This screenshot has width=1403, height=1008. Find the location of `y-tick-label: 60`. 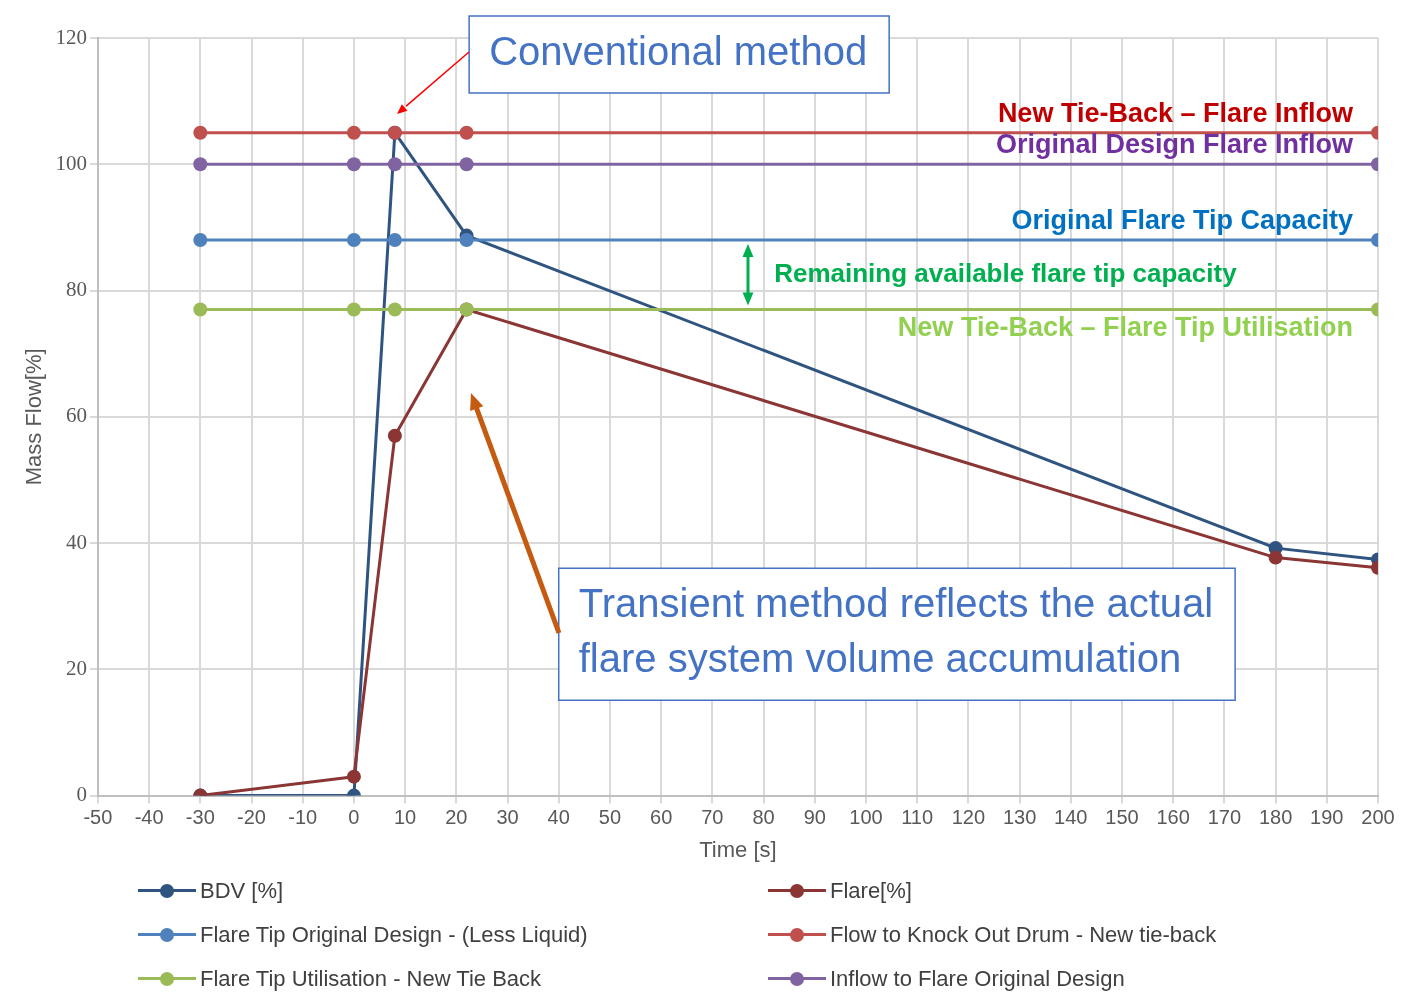

y-tick-label: 60 is located at coordinates (76, 415).